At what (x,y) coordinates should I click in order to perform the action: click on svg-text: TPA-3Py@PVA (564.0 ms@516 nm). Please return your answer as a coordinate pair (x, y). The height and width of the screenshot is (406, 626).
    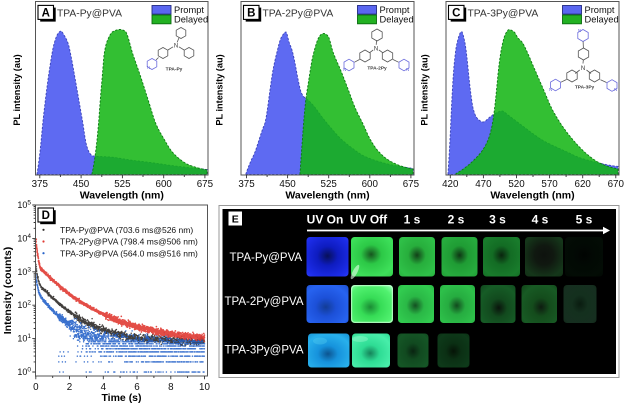
    Looking at the image, I should click on (129, 253).